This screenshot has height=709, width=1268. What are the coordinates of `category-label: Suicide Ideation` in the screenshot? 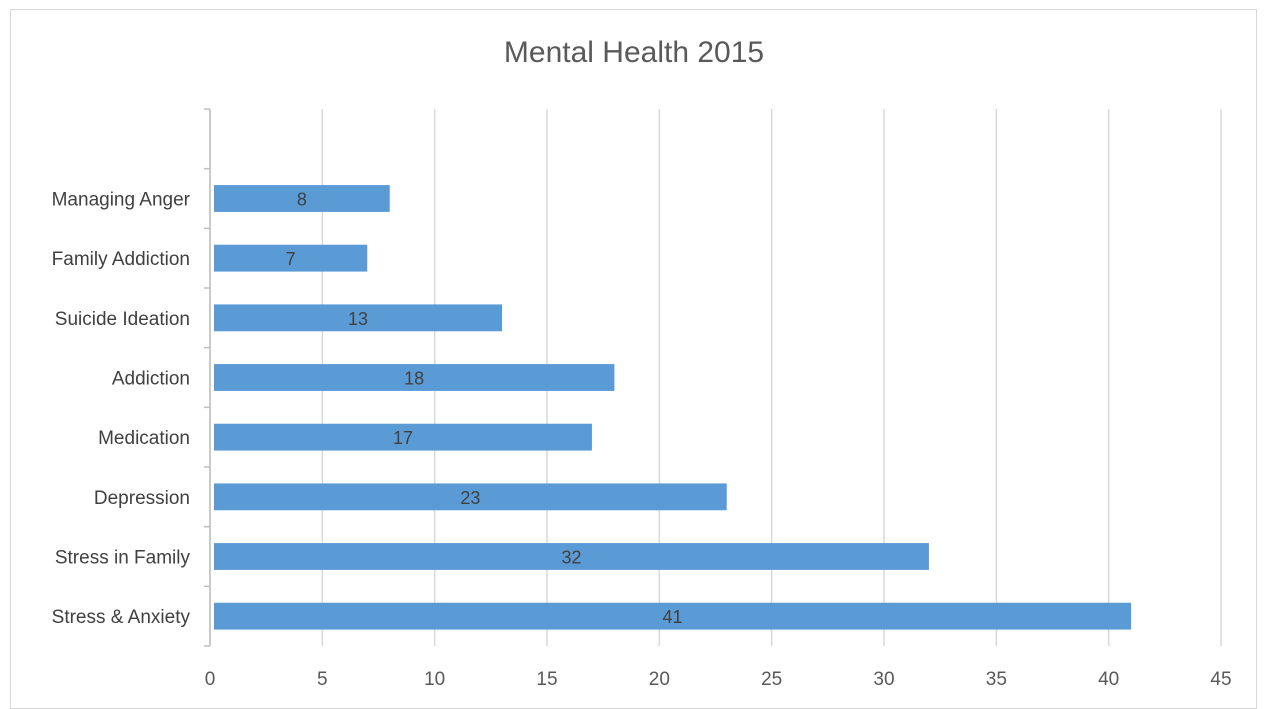 It's located at (122, 319).